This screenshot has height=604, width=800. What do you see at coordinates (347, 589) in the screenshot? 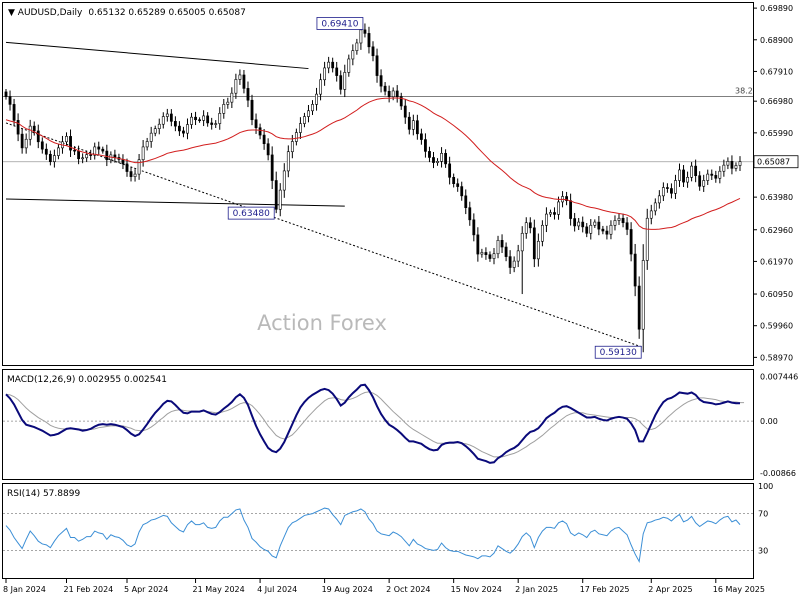
I see `time-tick-label: 19 Aug 2024` at bounding box center [347, 589].